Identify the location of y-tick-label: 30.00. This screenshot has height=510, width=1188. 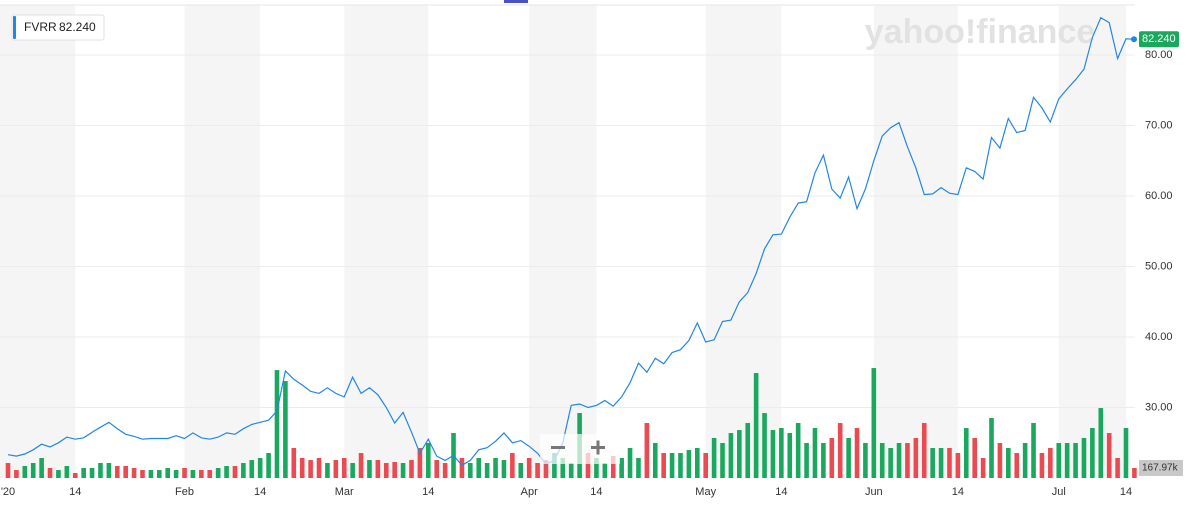
(1159, 407).